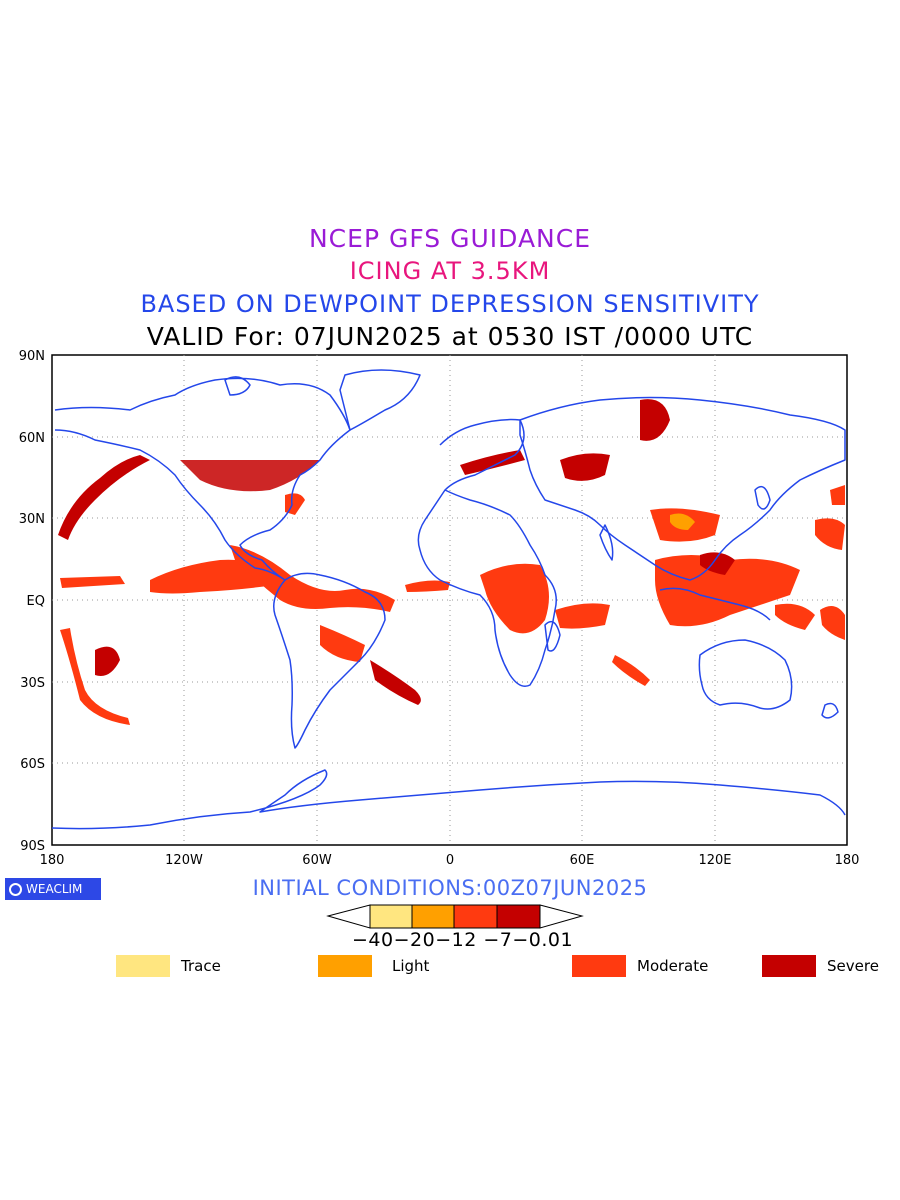  What do you see at coordinates (433, 916) in the screenshot?
I see `colorbar-swatch-light` at bounding box center [433, 916].